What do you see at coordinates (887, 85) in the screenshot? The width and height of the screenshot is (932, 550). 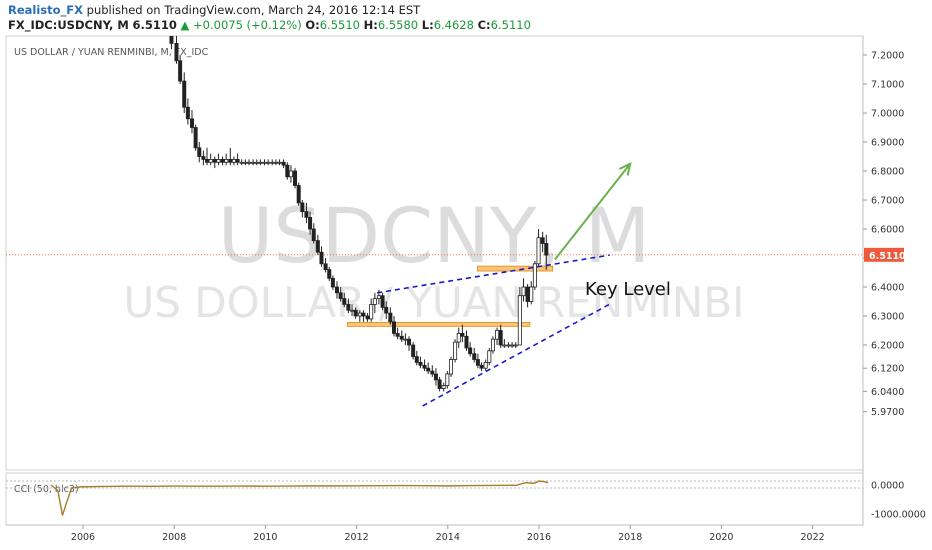 I see `price-tick-label: 7.1000` at bounding box center [887, 85].